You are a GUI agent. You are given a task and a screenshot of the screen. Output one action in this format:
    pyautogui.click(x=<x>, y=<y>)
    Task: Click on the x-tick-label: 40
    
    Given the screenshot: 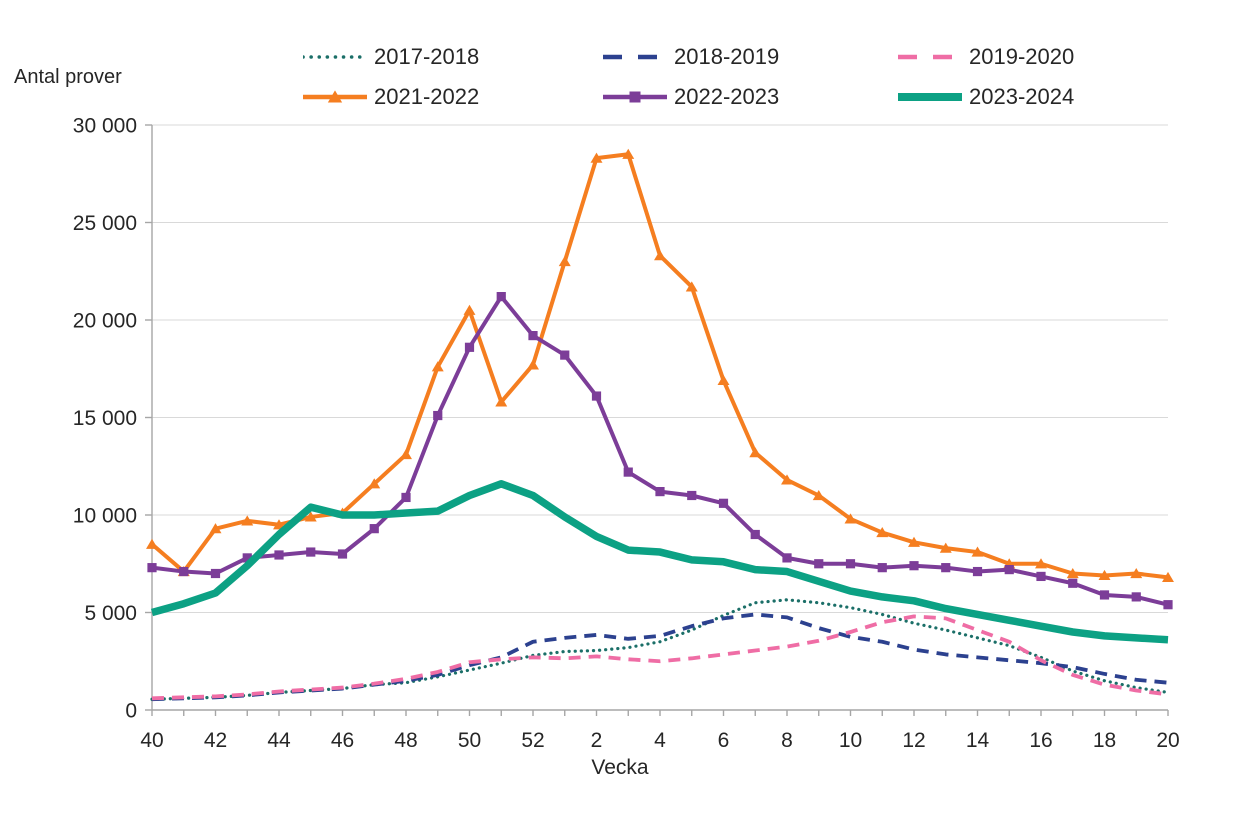 What is the action you would take?
    pyautogui.click(x=151, y=740)
    